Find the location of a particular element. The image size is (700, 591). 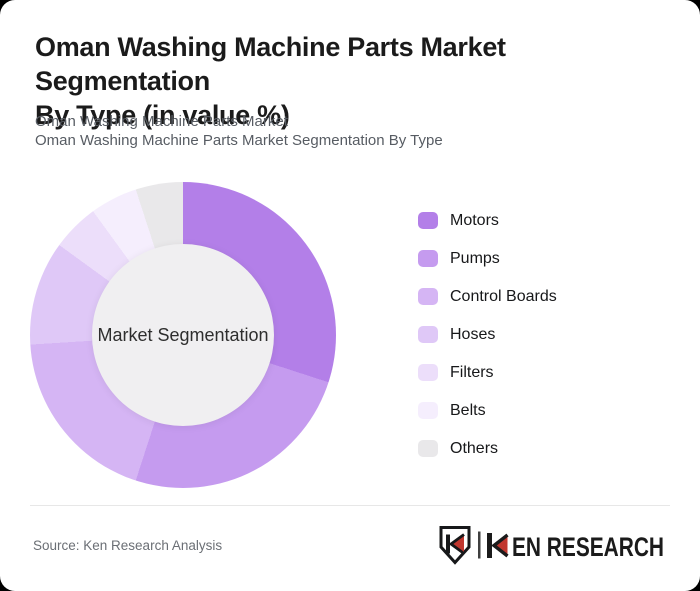

legend-item-pumps: Pumps is located at coordinates (487, 258).